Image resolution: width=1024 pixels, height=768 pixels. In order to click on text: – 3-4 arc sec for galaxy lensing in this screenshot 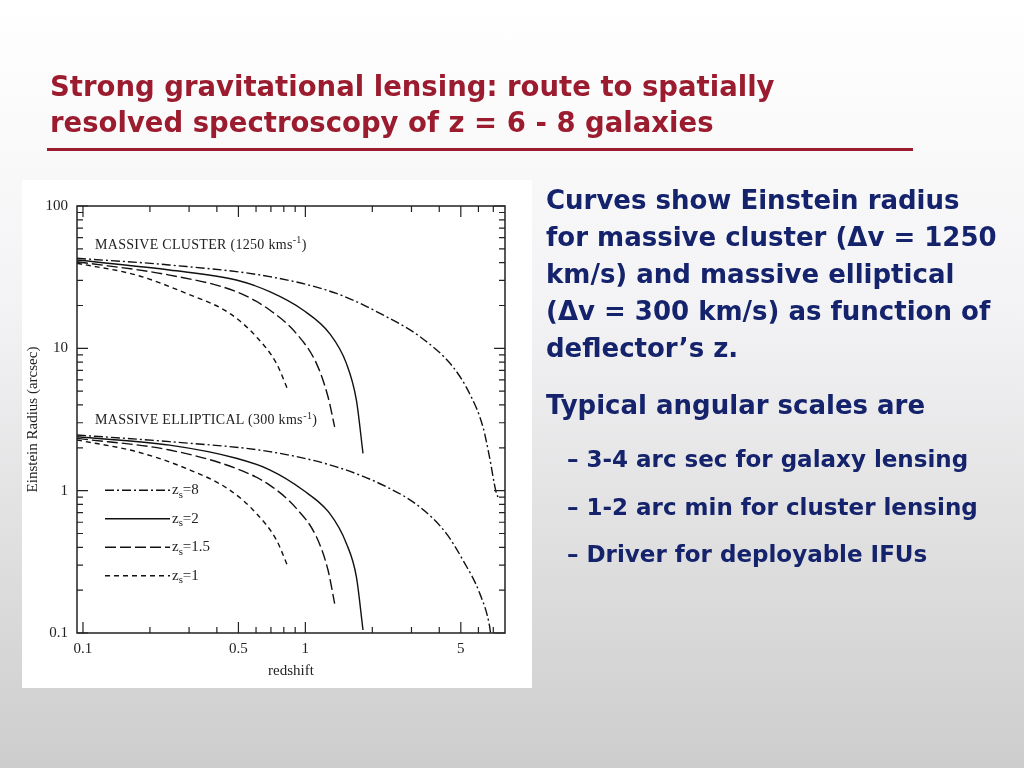, I will do `click(768, 459)`.